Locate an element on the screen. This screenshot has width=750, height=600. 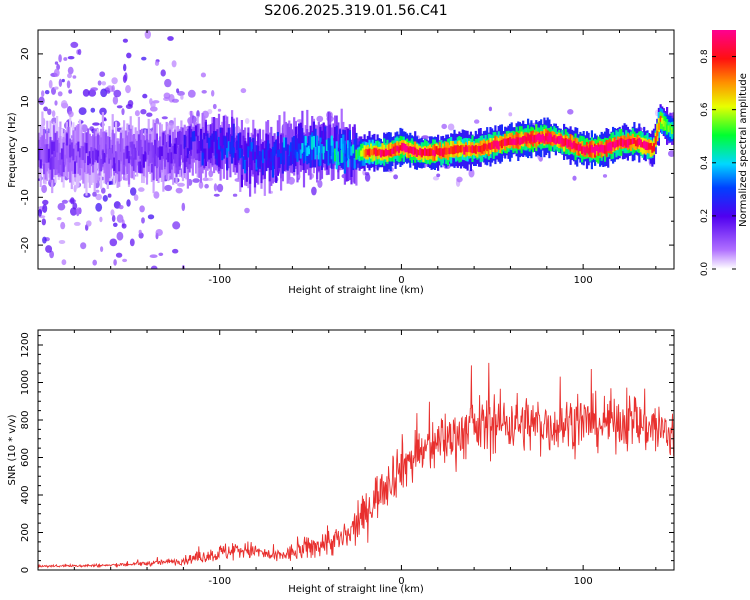
colorbar-tick-label: 0.6 is located at coordinates (705, 109).